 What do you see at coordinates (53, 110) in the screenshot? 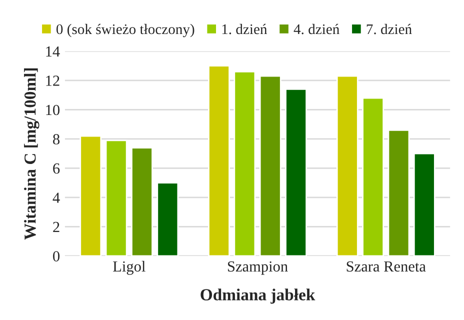
I see `y-tick-label: 10` at bounding box center [53, 110].